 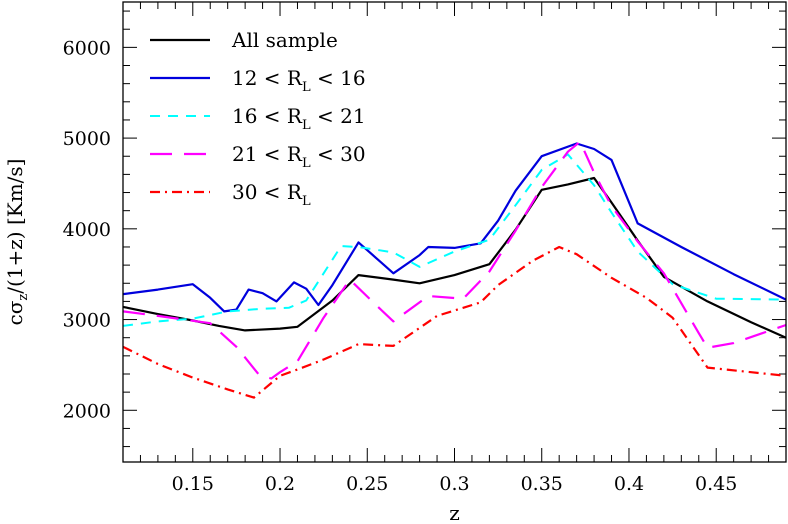 What do you see at coordinates (15, 312) in the screenshot?
I see `y-label-text: cσ` at bounding box center [15, 312].